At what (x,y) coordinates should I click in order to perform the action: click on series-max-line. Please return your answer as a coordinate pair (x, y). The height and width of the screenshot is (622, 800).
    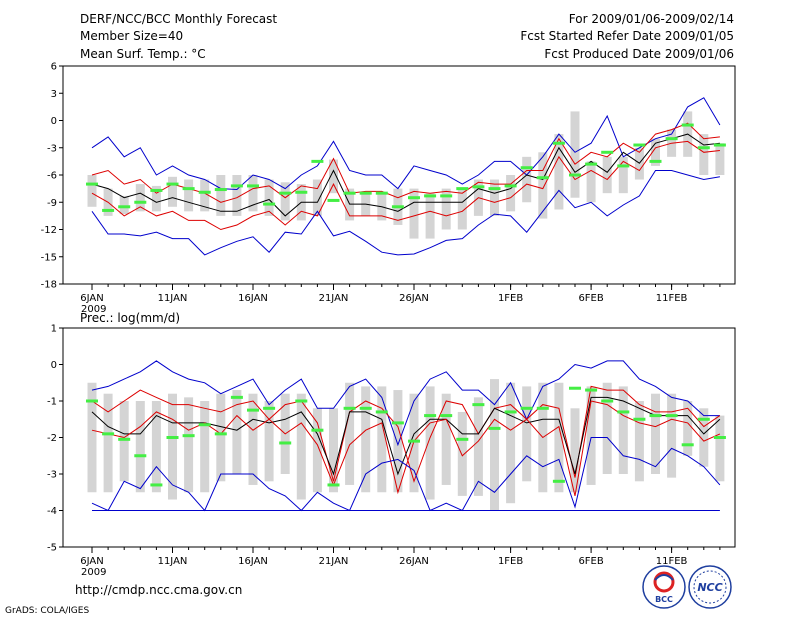
    Looking at the image, I should click on (406, 144).